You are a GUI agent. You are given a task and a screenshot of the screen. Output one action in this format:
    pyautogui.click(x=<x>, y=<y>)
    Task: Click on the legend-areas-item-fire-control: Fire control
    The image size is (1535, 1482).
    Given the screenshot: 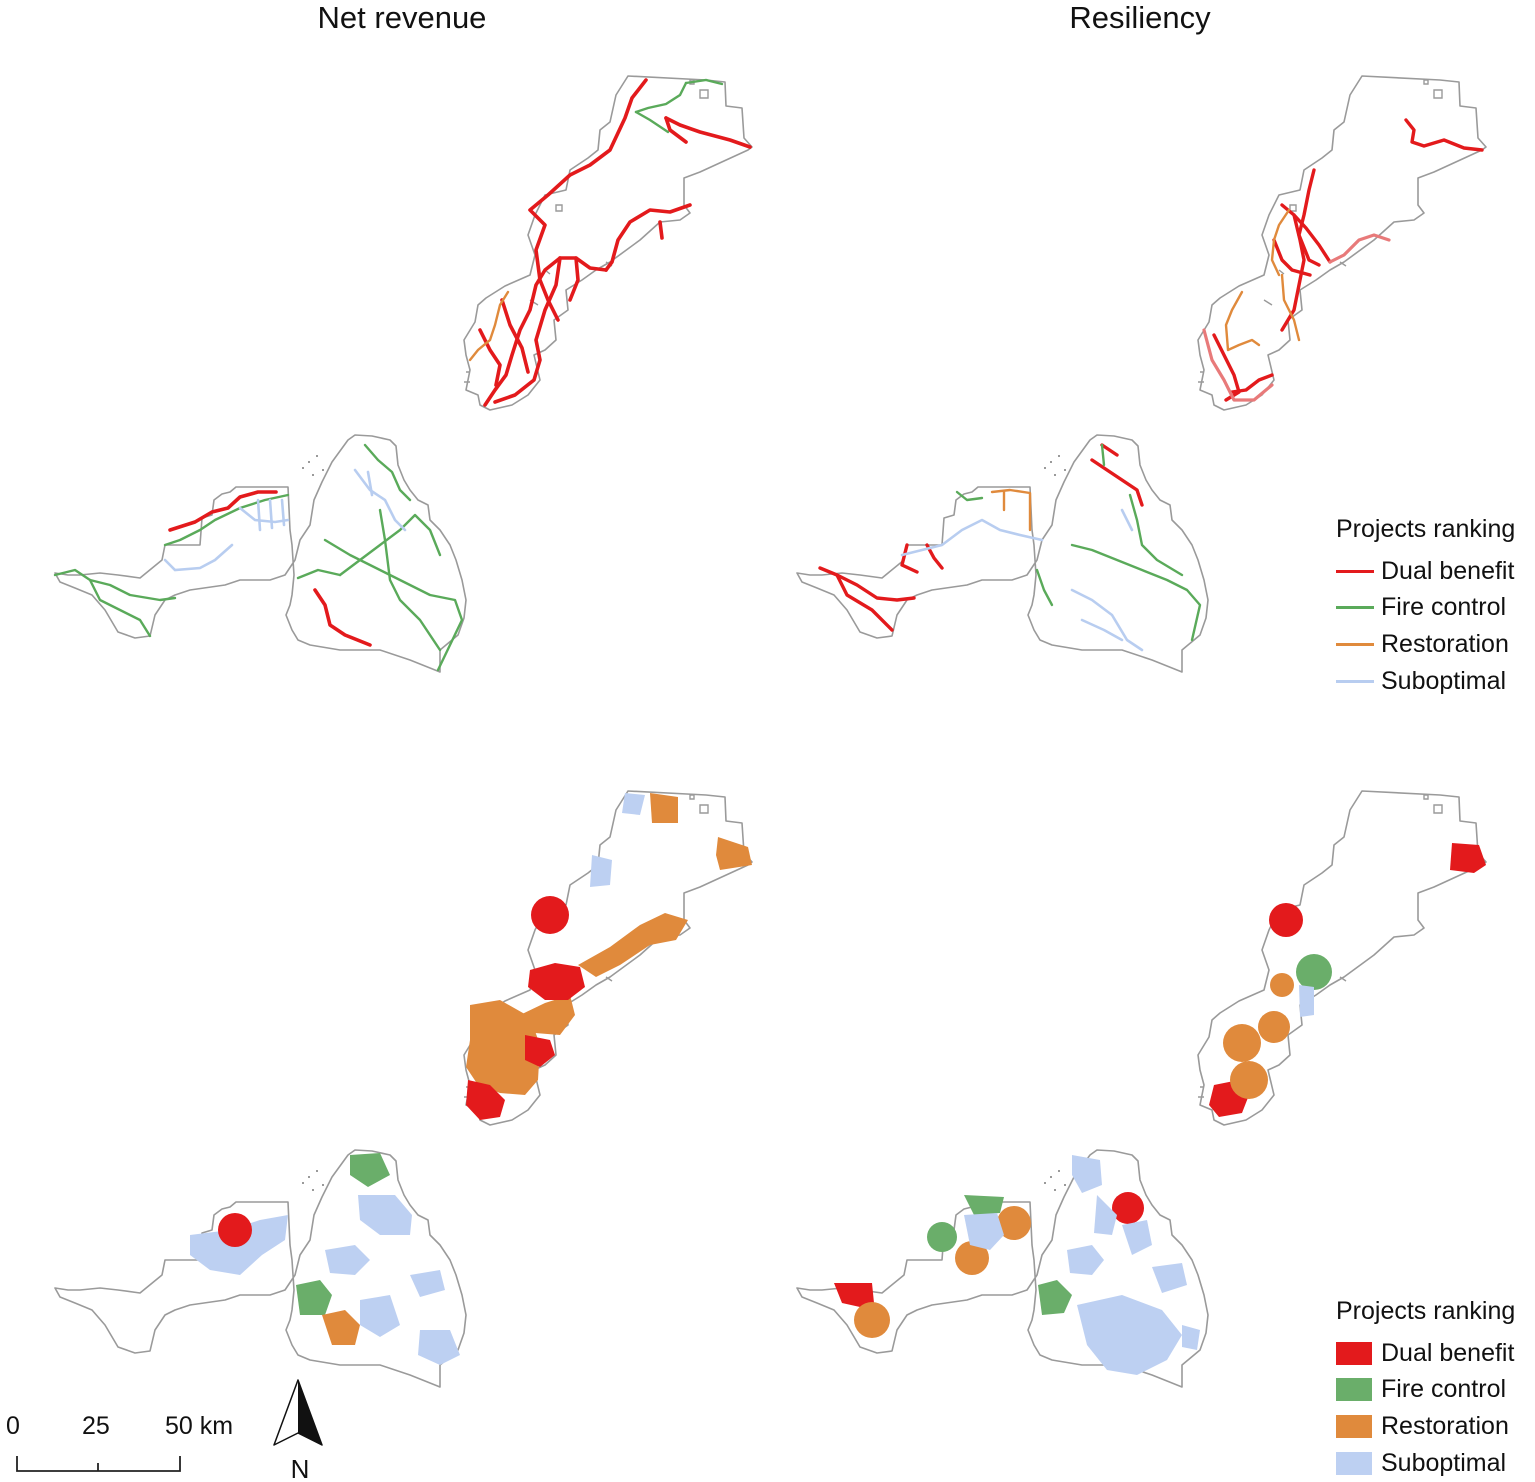 What is the action you would take?
    pyautogui.click(x=1435, y=1390)
    